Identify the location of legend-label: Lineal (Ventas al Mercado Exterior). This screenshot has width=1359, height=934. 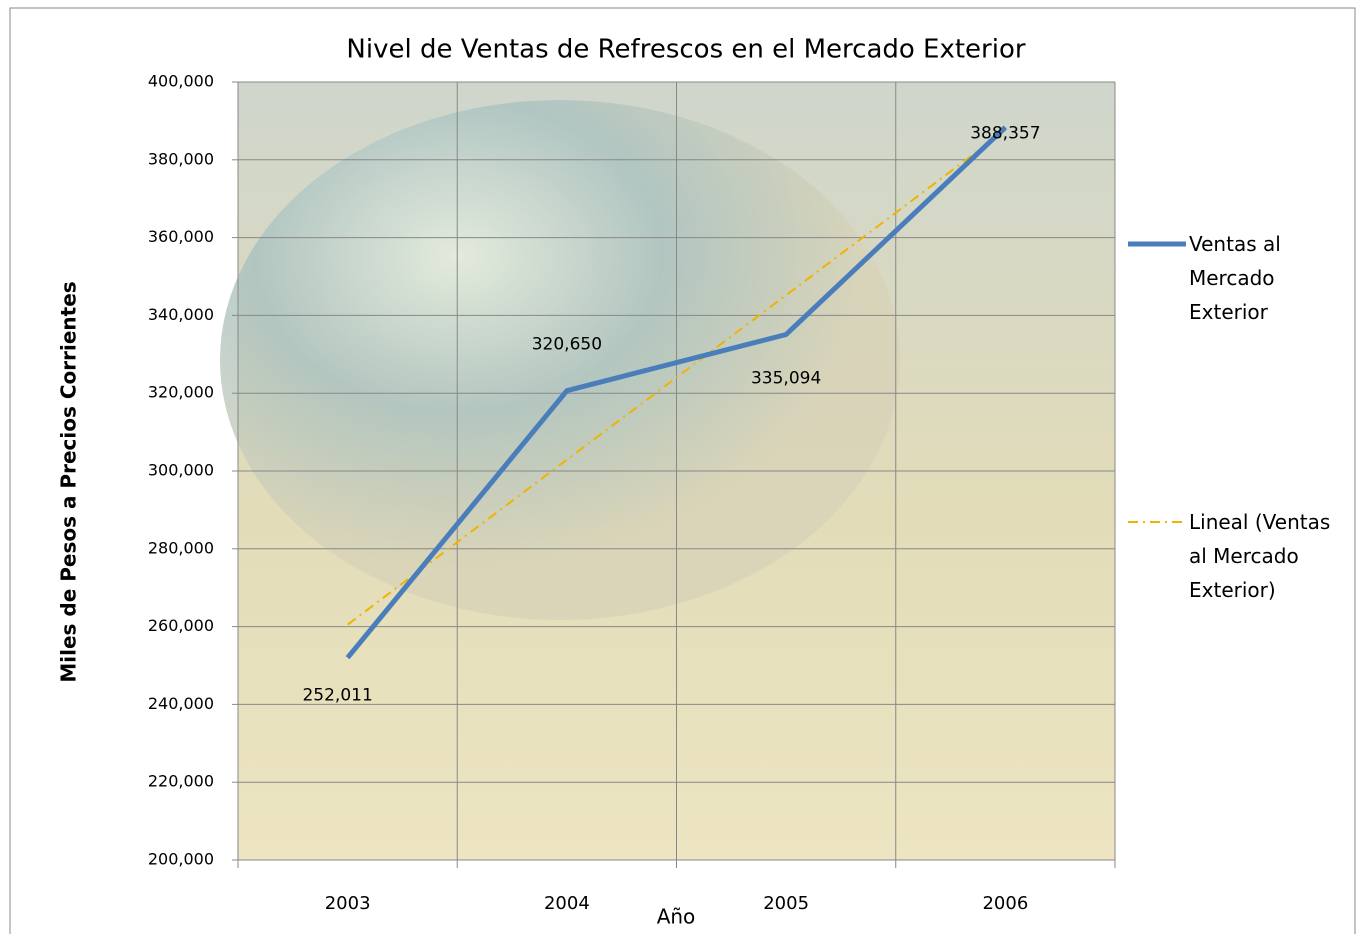
(1260, 556).